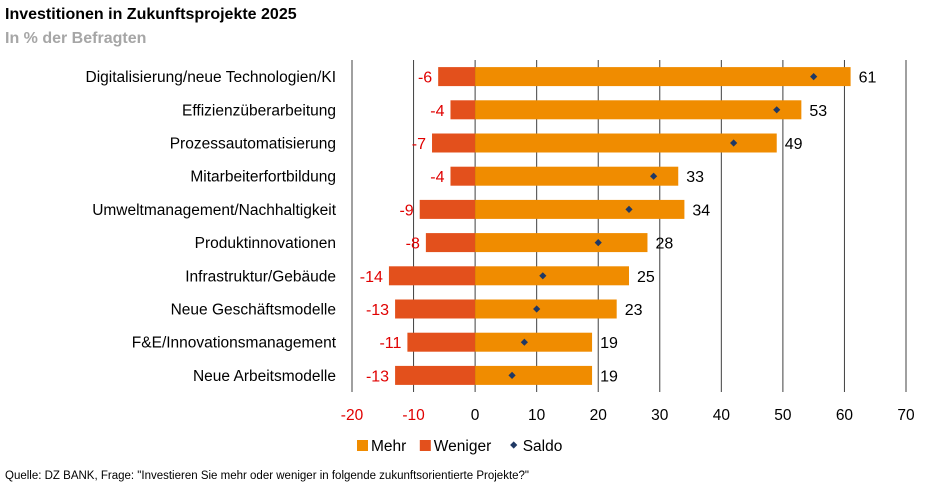 This screenshot has height=493, width=941. Describe the element at coordinates (406, 210) in the screenshot. I see `data-label-weniger: -9` at that location.